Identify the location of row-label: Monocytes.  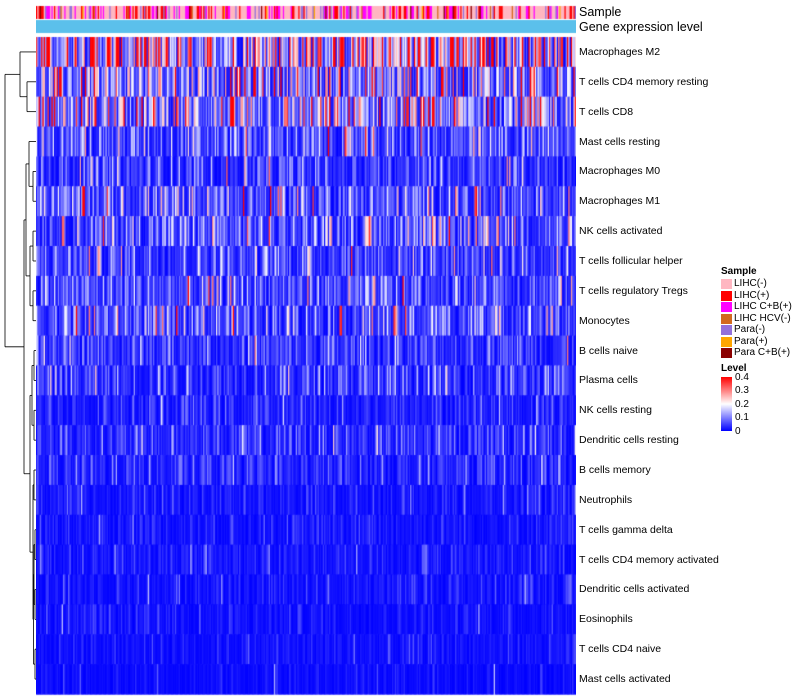
(604, 320).